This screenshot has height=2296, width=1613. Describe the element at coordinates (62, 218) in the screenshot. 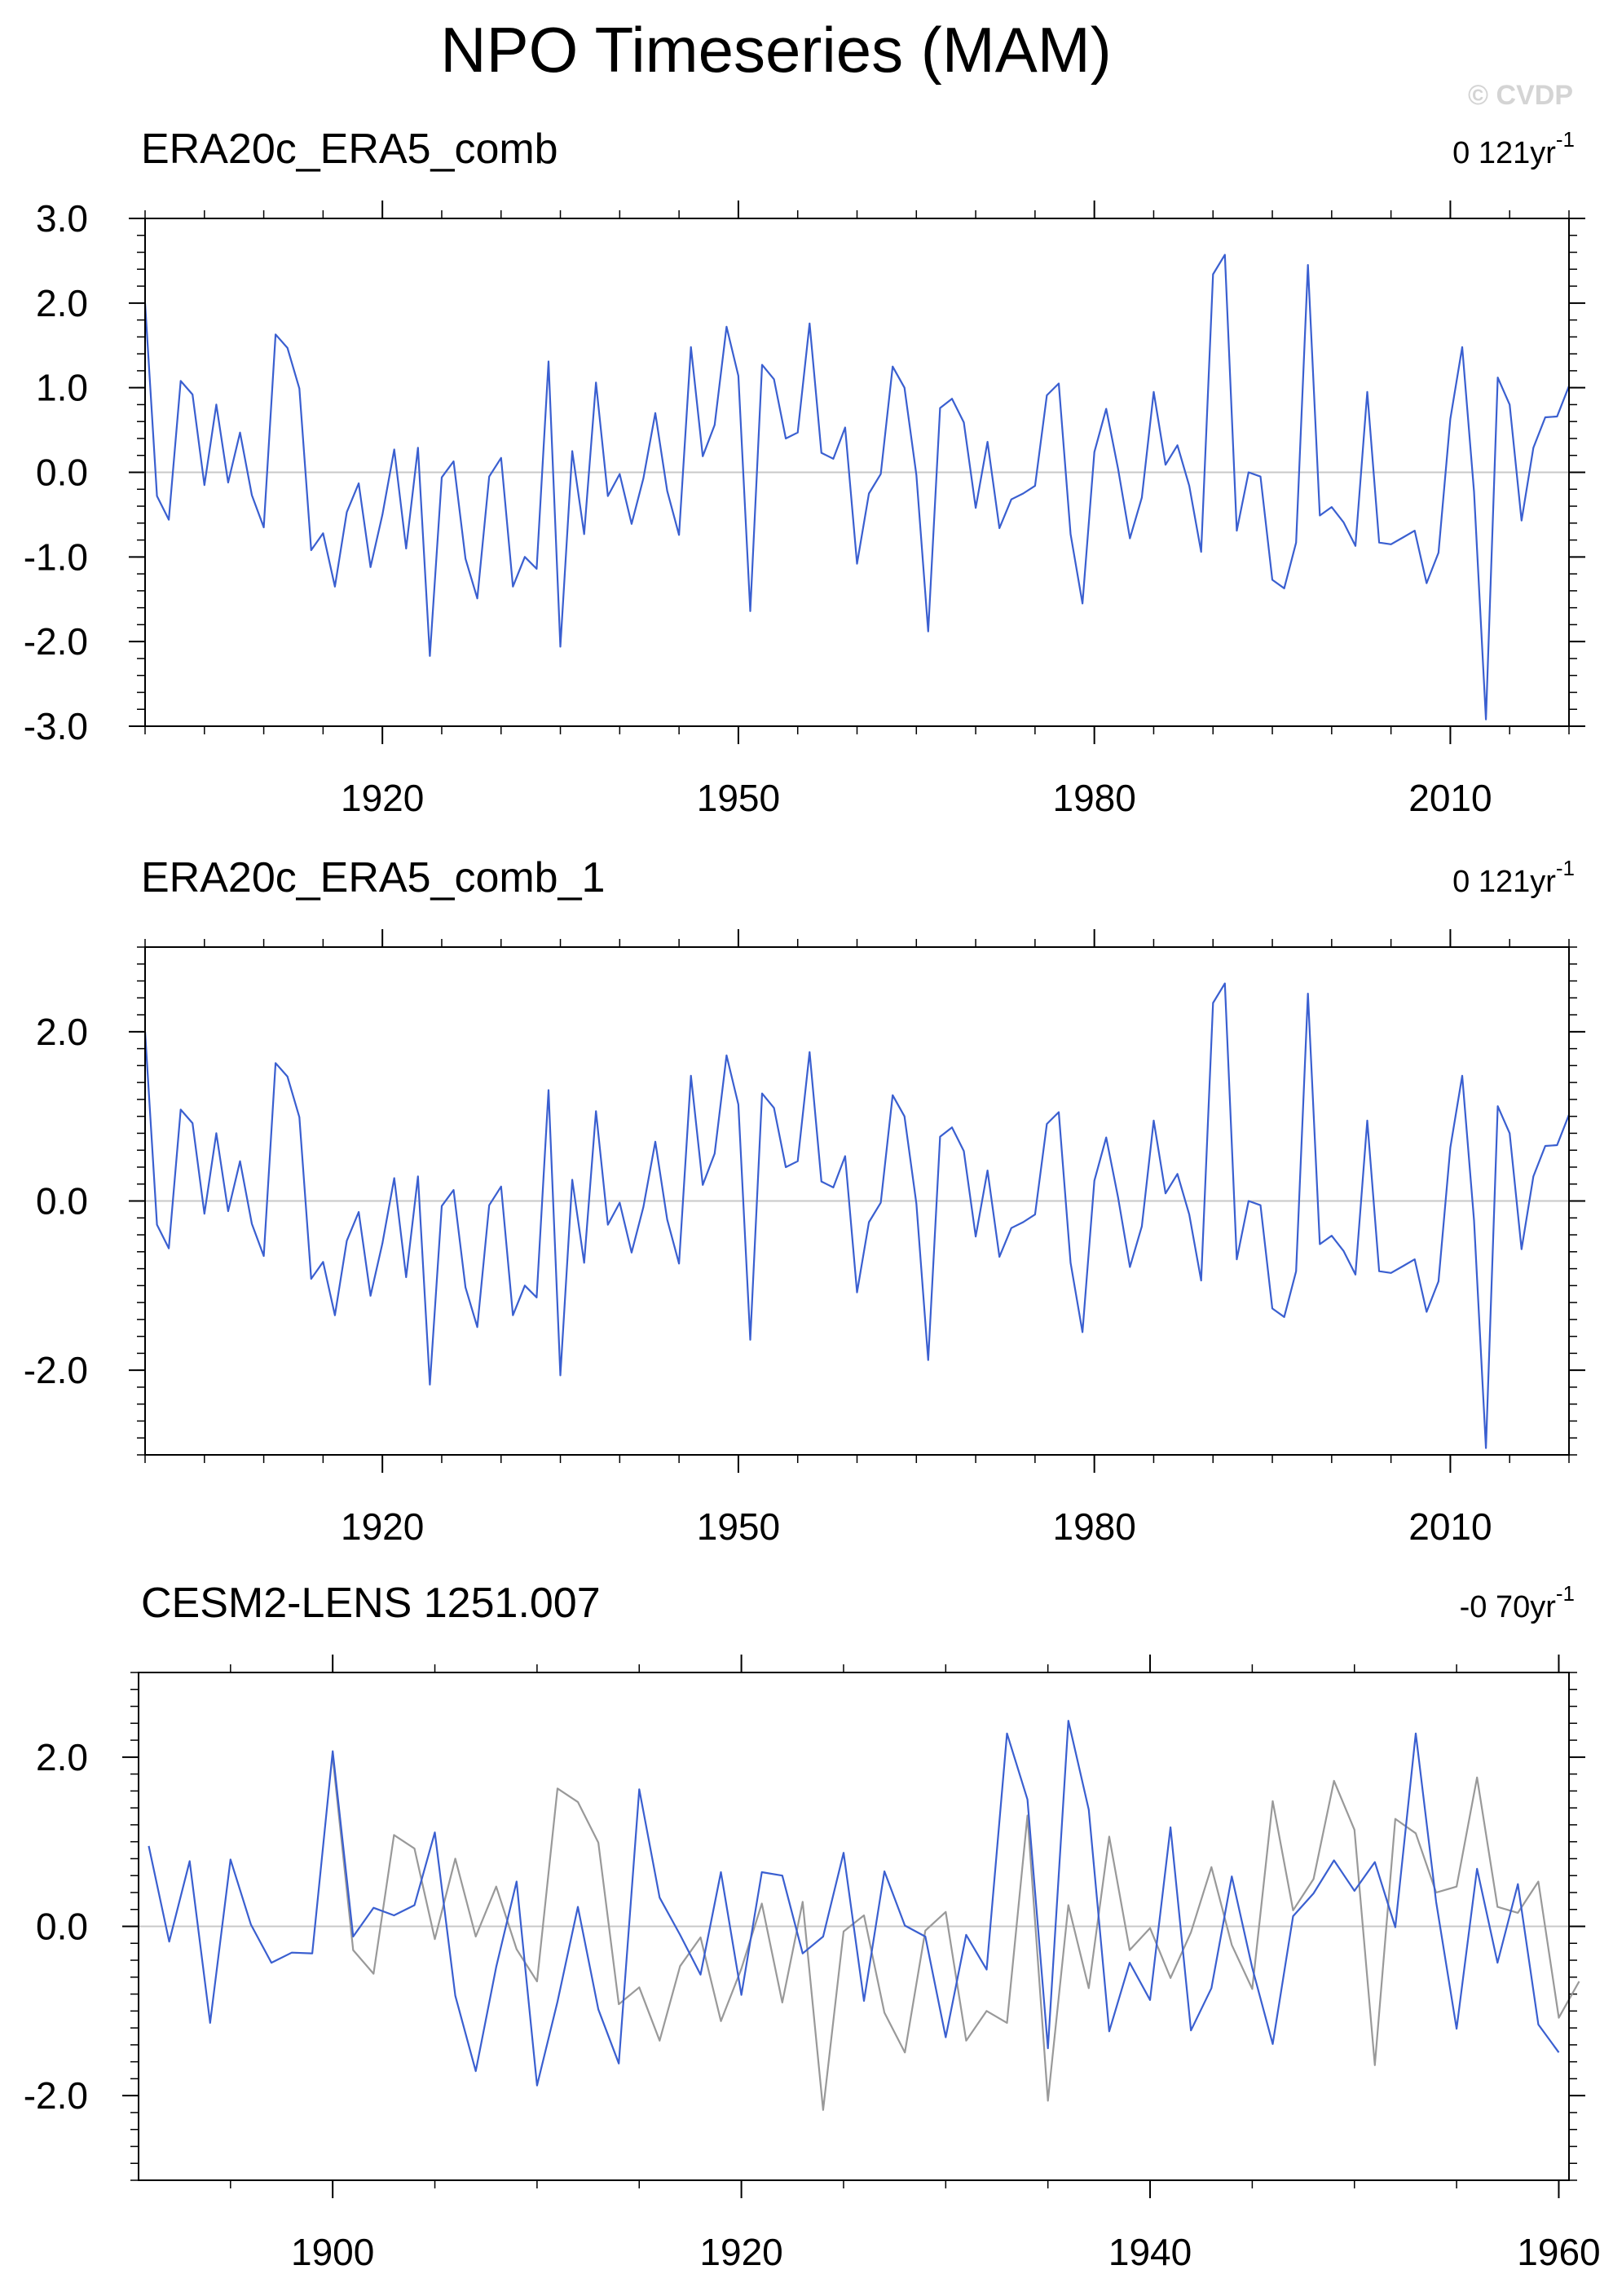

I see `y-tick-label: 3.0` at that location.